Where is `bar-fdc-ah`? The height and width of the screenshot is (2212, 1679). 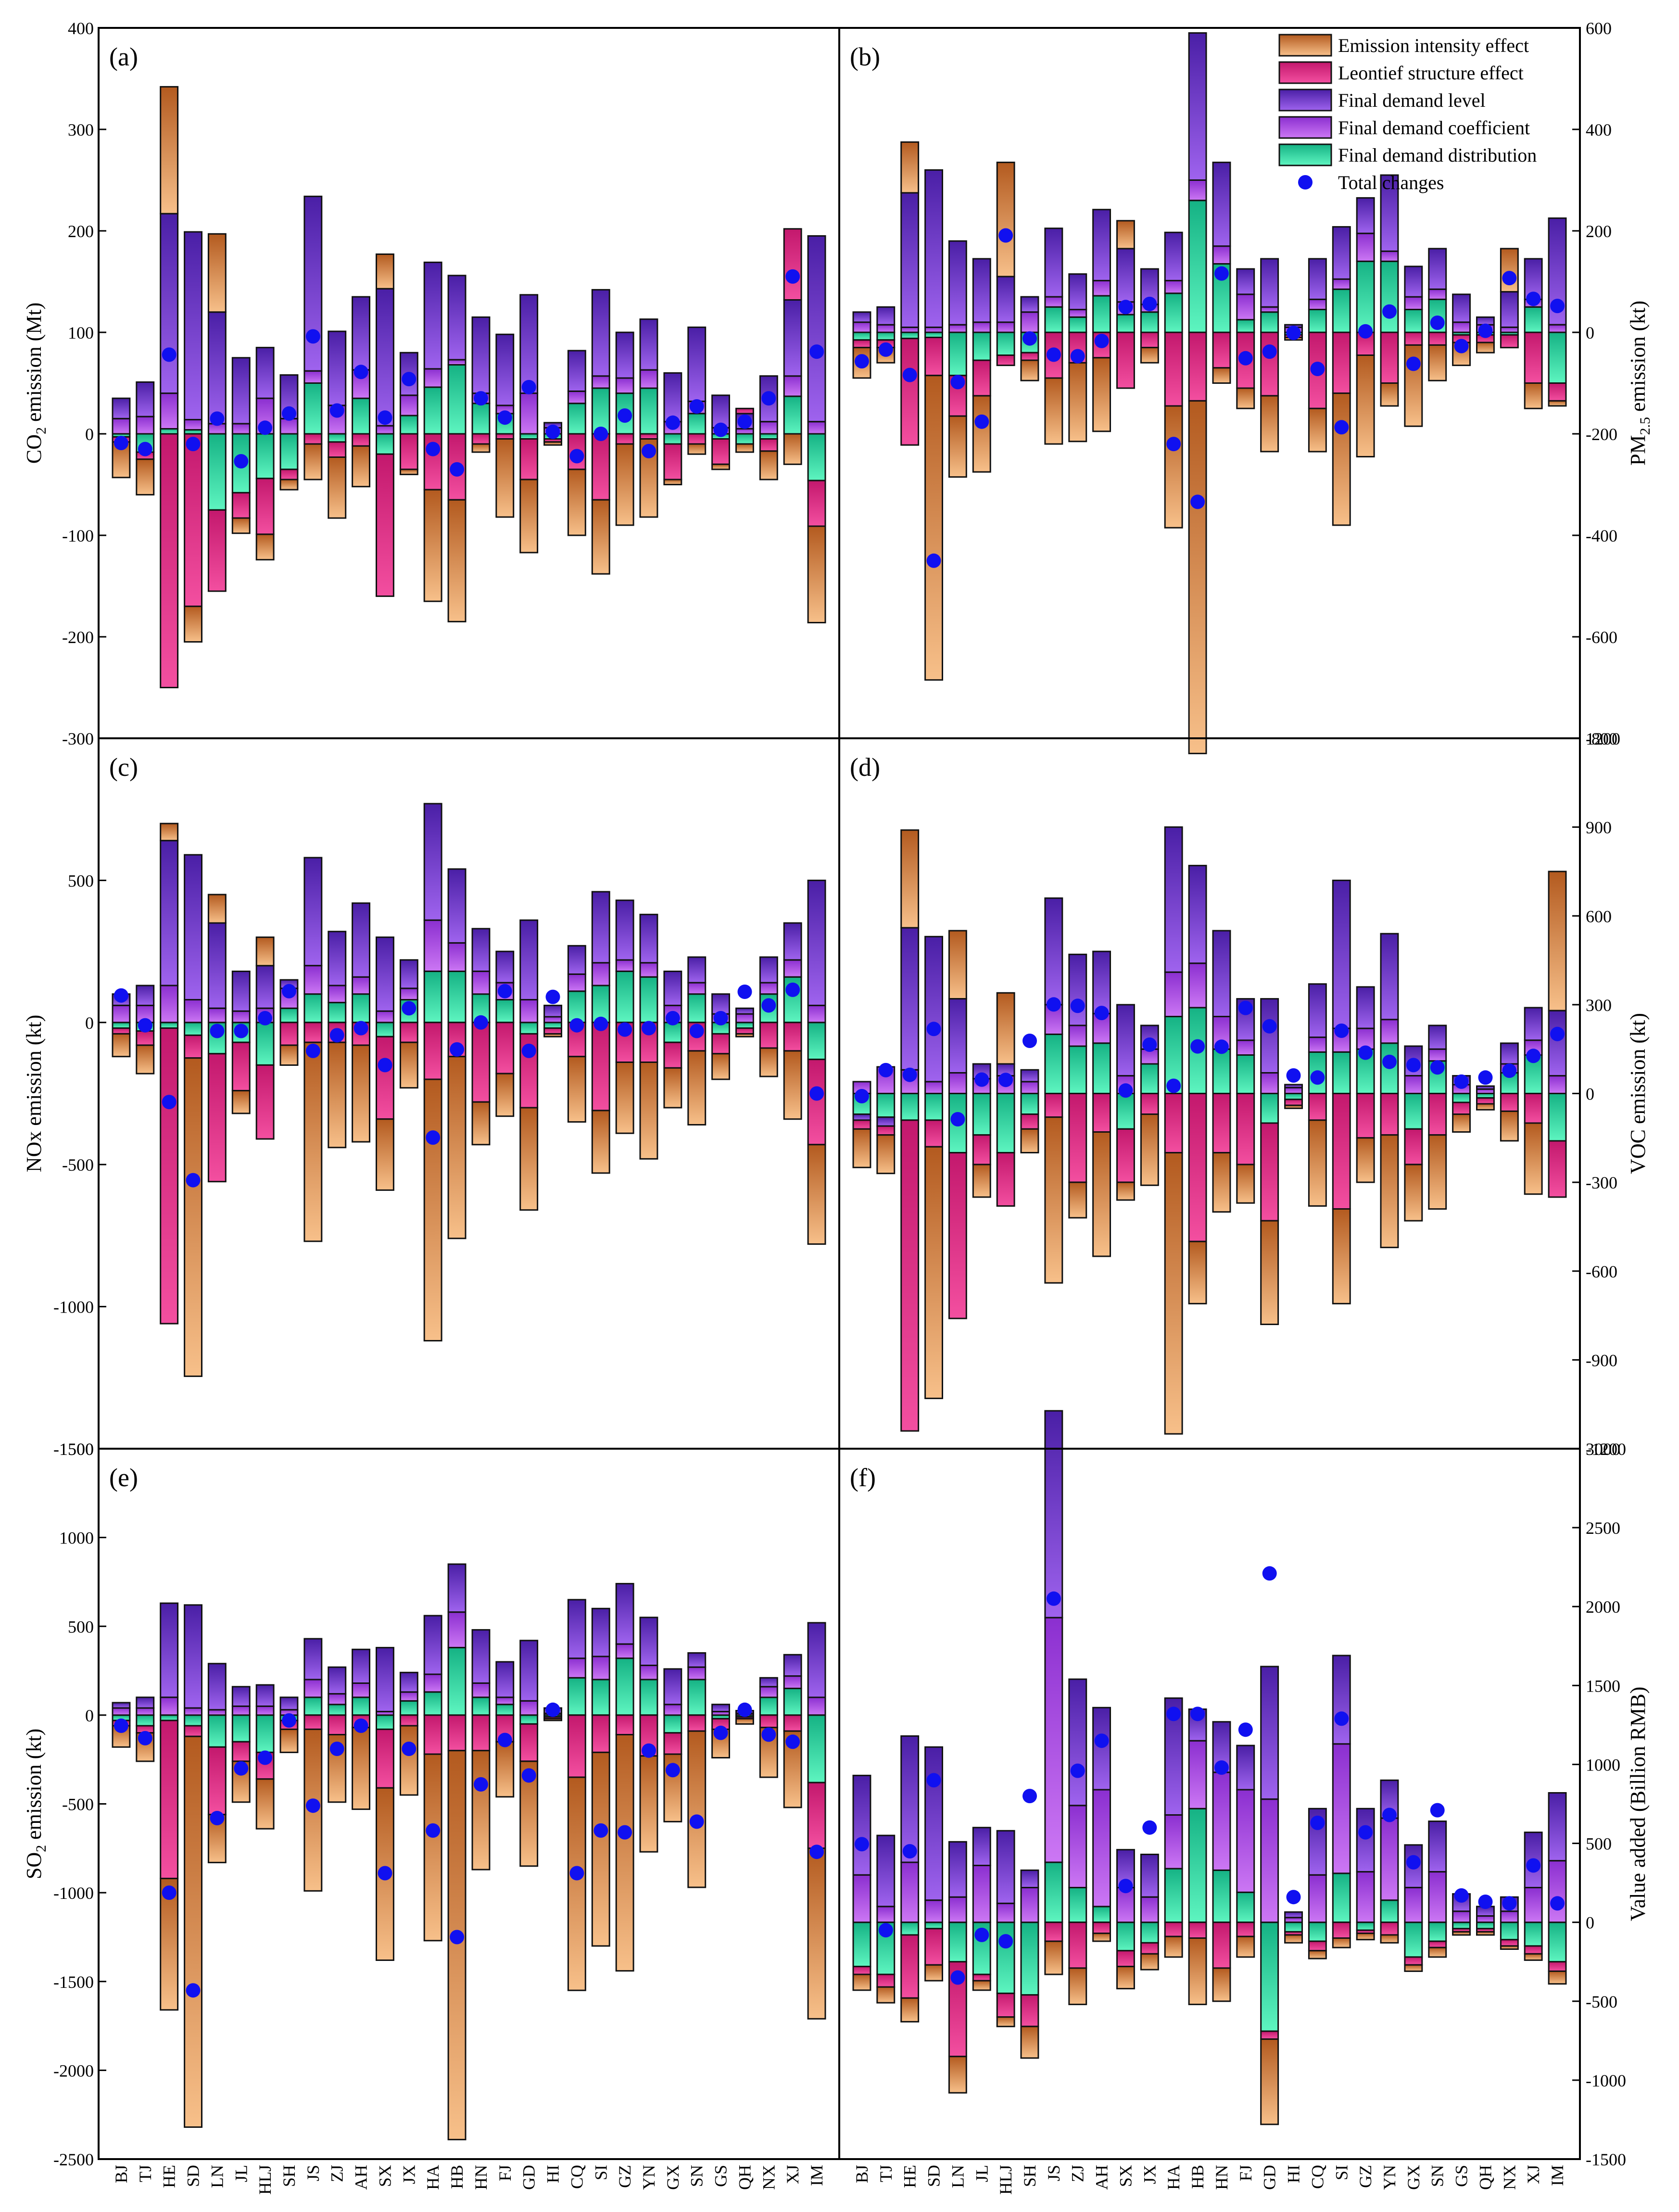
bar-fdc-ah is located at coordinates (1101, 288).